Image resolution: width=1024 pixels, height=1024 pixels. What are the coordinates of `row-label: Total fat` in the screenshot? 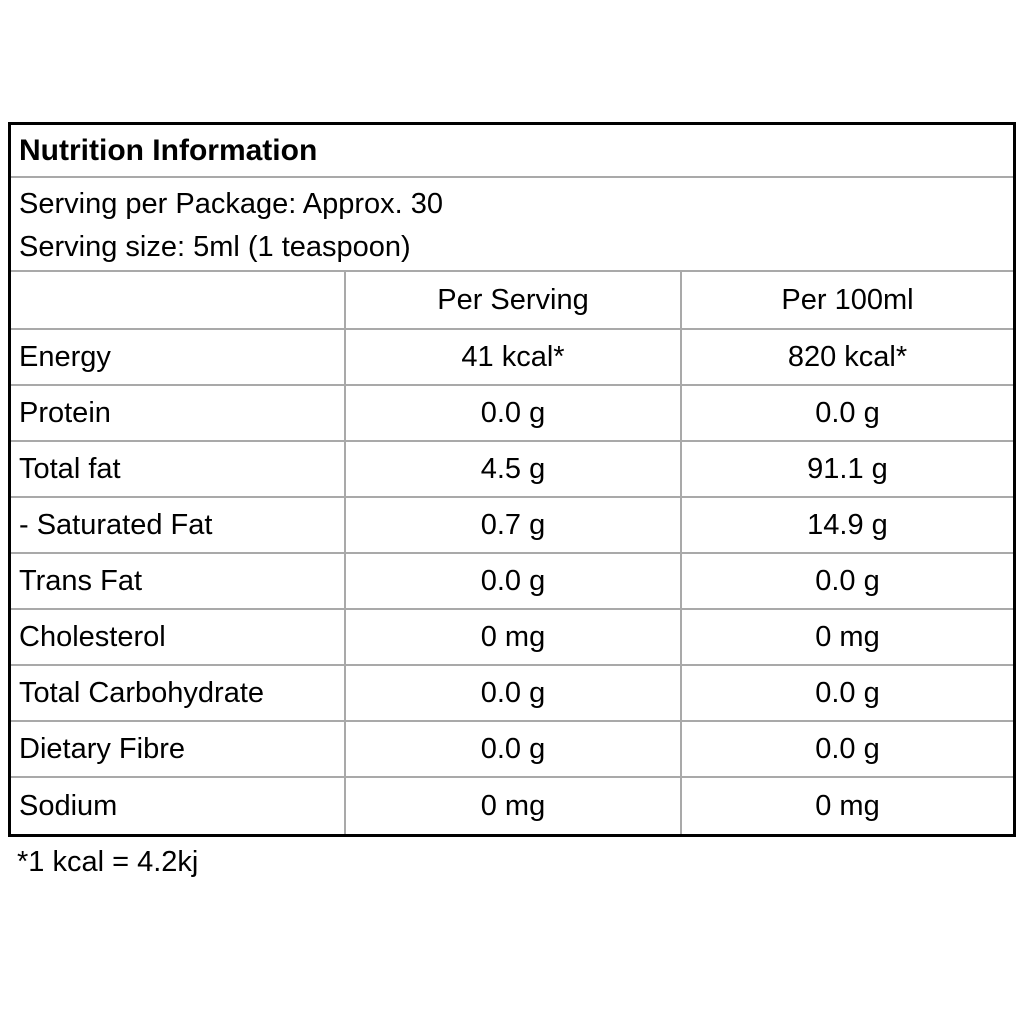 It's located at (178, 469).